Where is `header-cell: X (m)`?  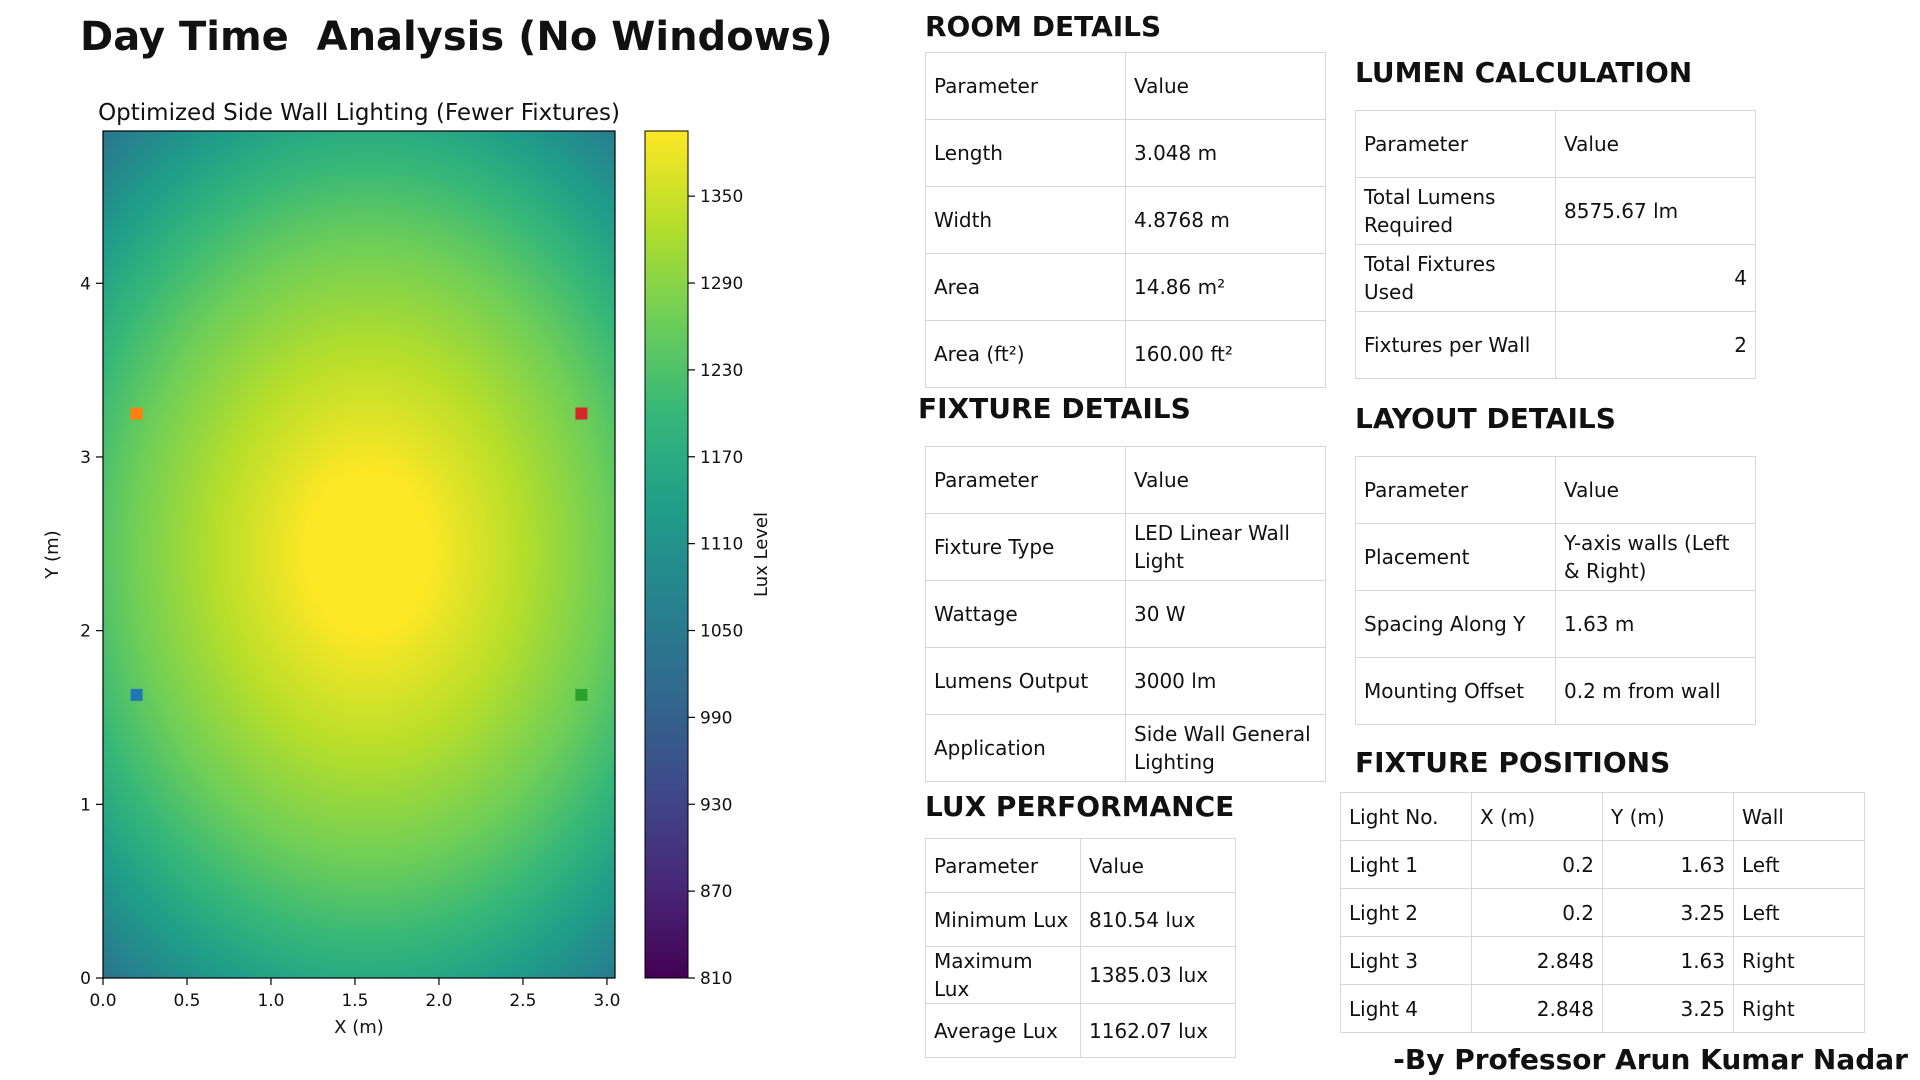 header-cell: X (m) is located at coordinates (1537, 816).